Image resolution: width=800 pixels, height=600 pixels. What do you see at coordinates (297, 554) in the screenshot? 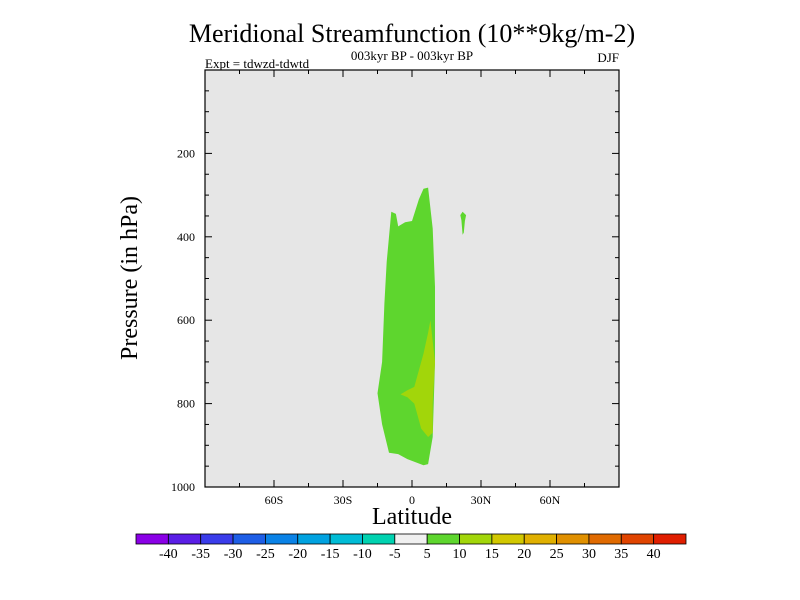
I see `colorbar-label: -20` at bounding box center [297, 554].